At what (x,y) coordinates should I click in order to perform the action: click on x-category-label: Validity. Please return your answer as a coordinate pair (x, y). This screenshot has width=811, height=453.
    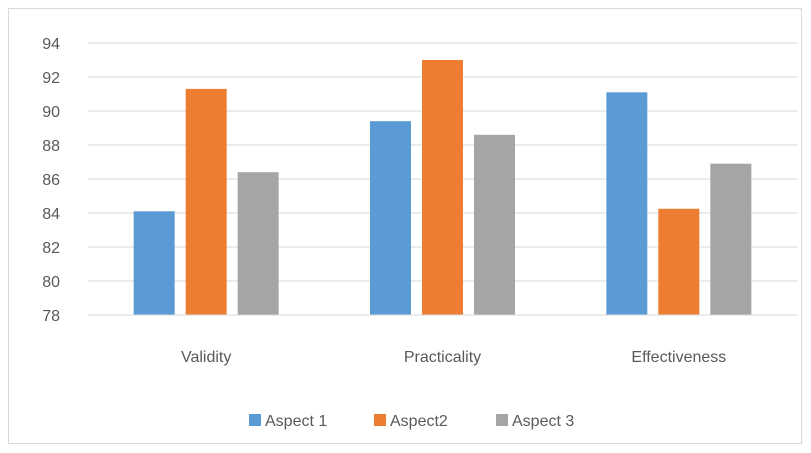
    Looking at the image, I should click on (206, 357).